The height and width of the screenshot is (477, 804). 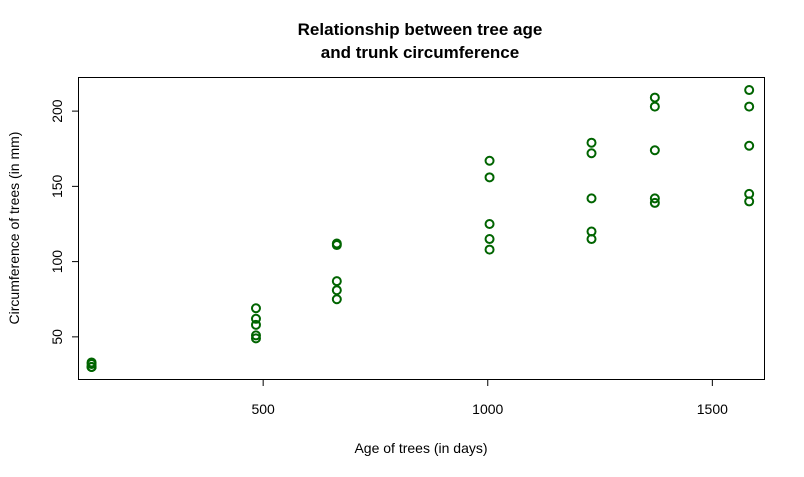 I want to click on y-axis: 50 100 150 200, so click(x=64, y=222).